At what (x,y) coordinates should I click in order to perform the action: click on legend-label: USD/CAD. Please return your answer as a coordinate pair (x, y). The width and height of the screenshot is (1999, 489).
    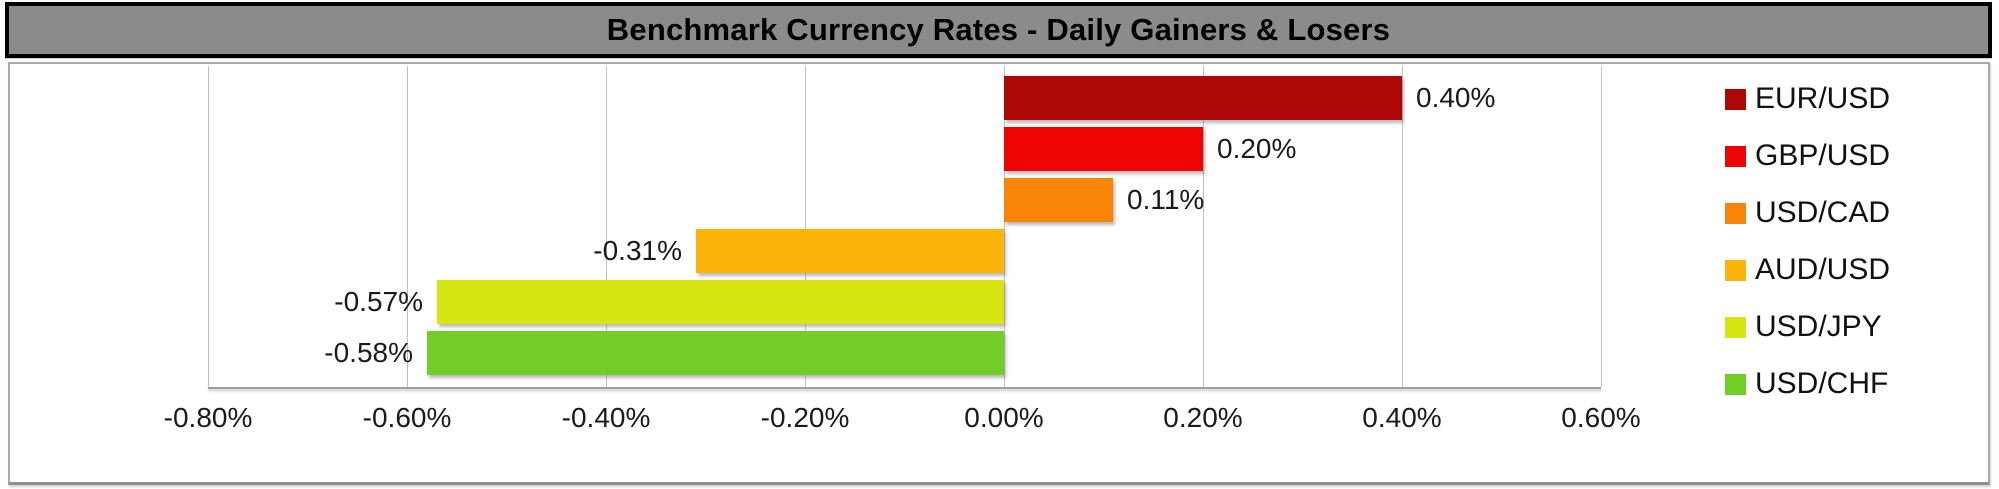
    Looking at the image, I should click on (1823, 212).